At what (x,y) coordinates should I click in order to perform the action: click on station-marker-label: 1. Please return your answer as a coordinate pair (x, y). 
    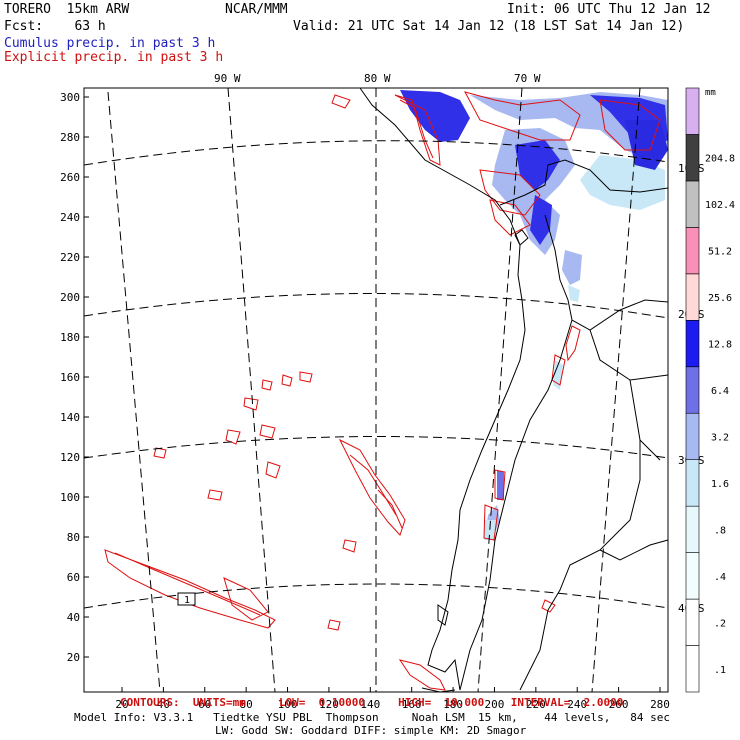
    Looking at the image, I should click on (187, 600).